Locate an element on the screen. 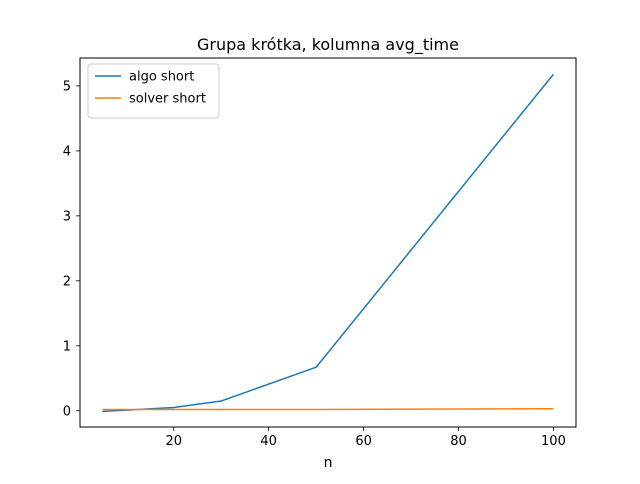 This screenshot has width=640, height=484. x-tick-label: 100 is located at coordinates (553, 441).